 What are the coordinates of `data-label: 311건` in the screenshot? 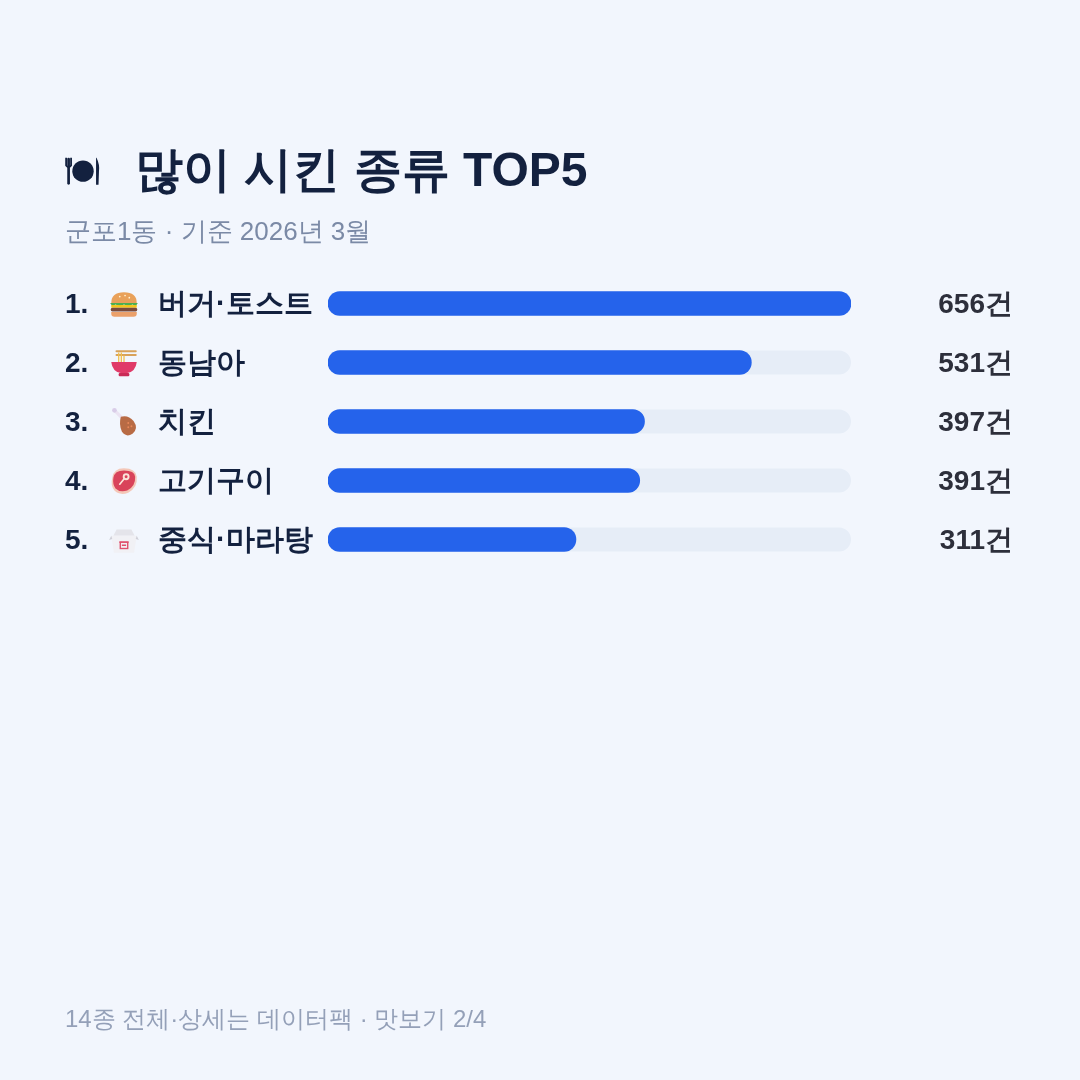 It's located at (976, 540).